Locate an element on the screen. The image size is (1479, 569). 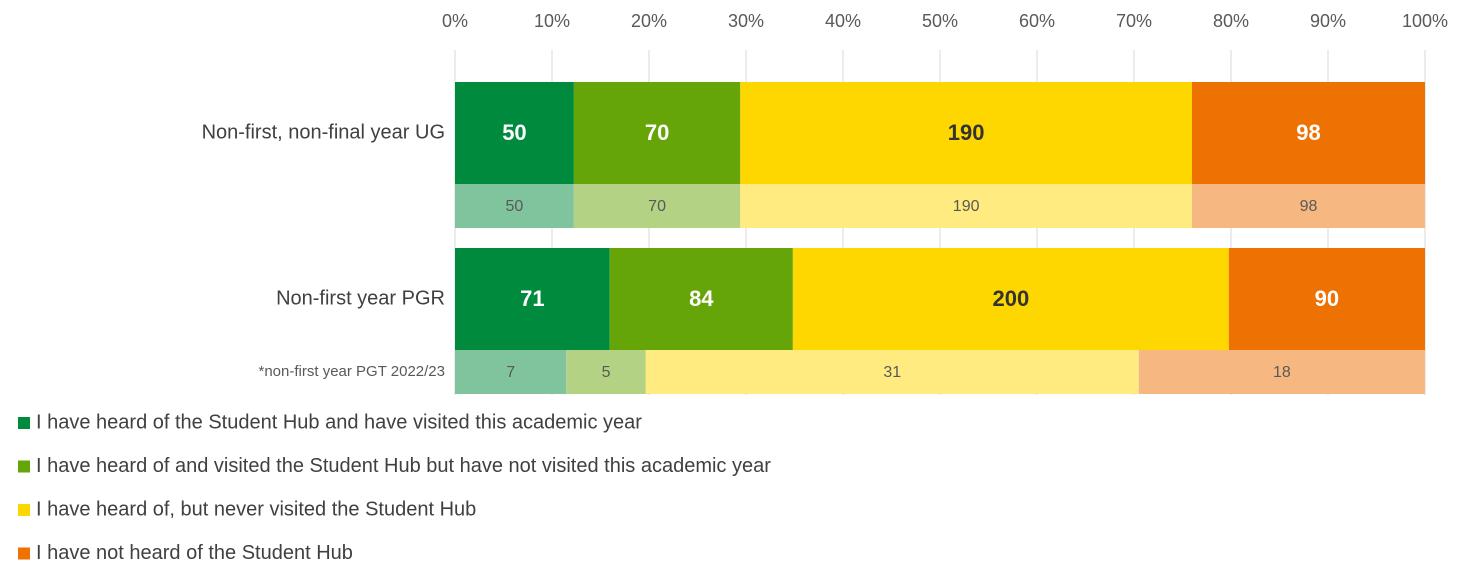
data-label: 200 is located at coordinates (1010, 298).